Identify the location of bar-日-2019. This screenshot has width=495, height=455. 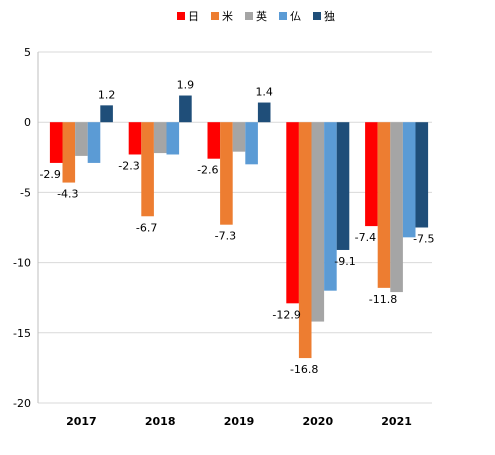
(214, 140).